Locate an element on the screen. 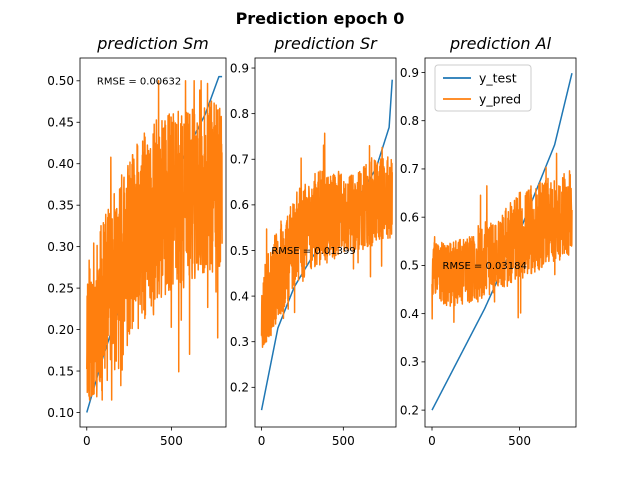 The image size is (640, 480). y-tick-label: 0.45 is located at coordinates (60, 123).